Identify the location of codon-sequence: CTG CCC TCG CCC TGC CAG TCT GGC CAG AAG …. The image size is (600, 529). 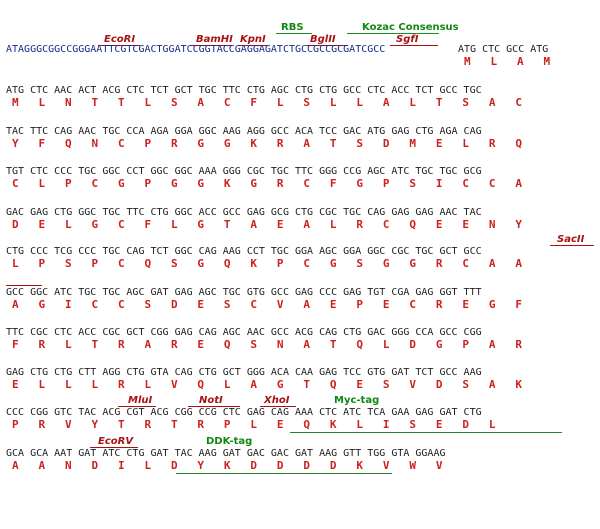
(244, 251).